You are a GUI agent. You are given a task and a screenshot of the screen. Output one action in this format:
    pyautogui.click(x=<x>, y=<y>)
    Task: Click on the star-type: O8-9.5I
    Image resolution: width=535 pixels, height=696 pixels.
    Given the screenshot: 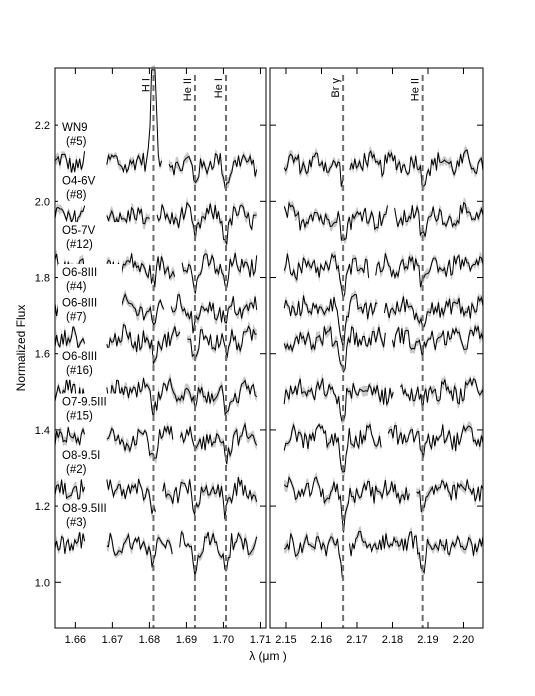 What is the action you would take?
    pyautogui.click(x=81, y=456)
    